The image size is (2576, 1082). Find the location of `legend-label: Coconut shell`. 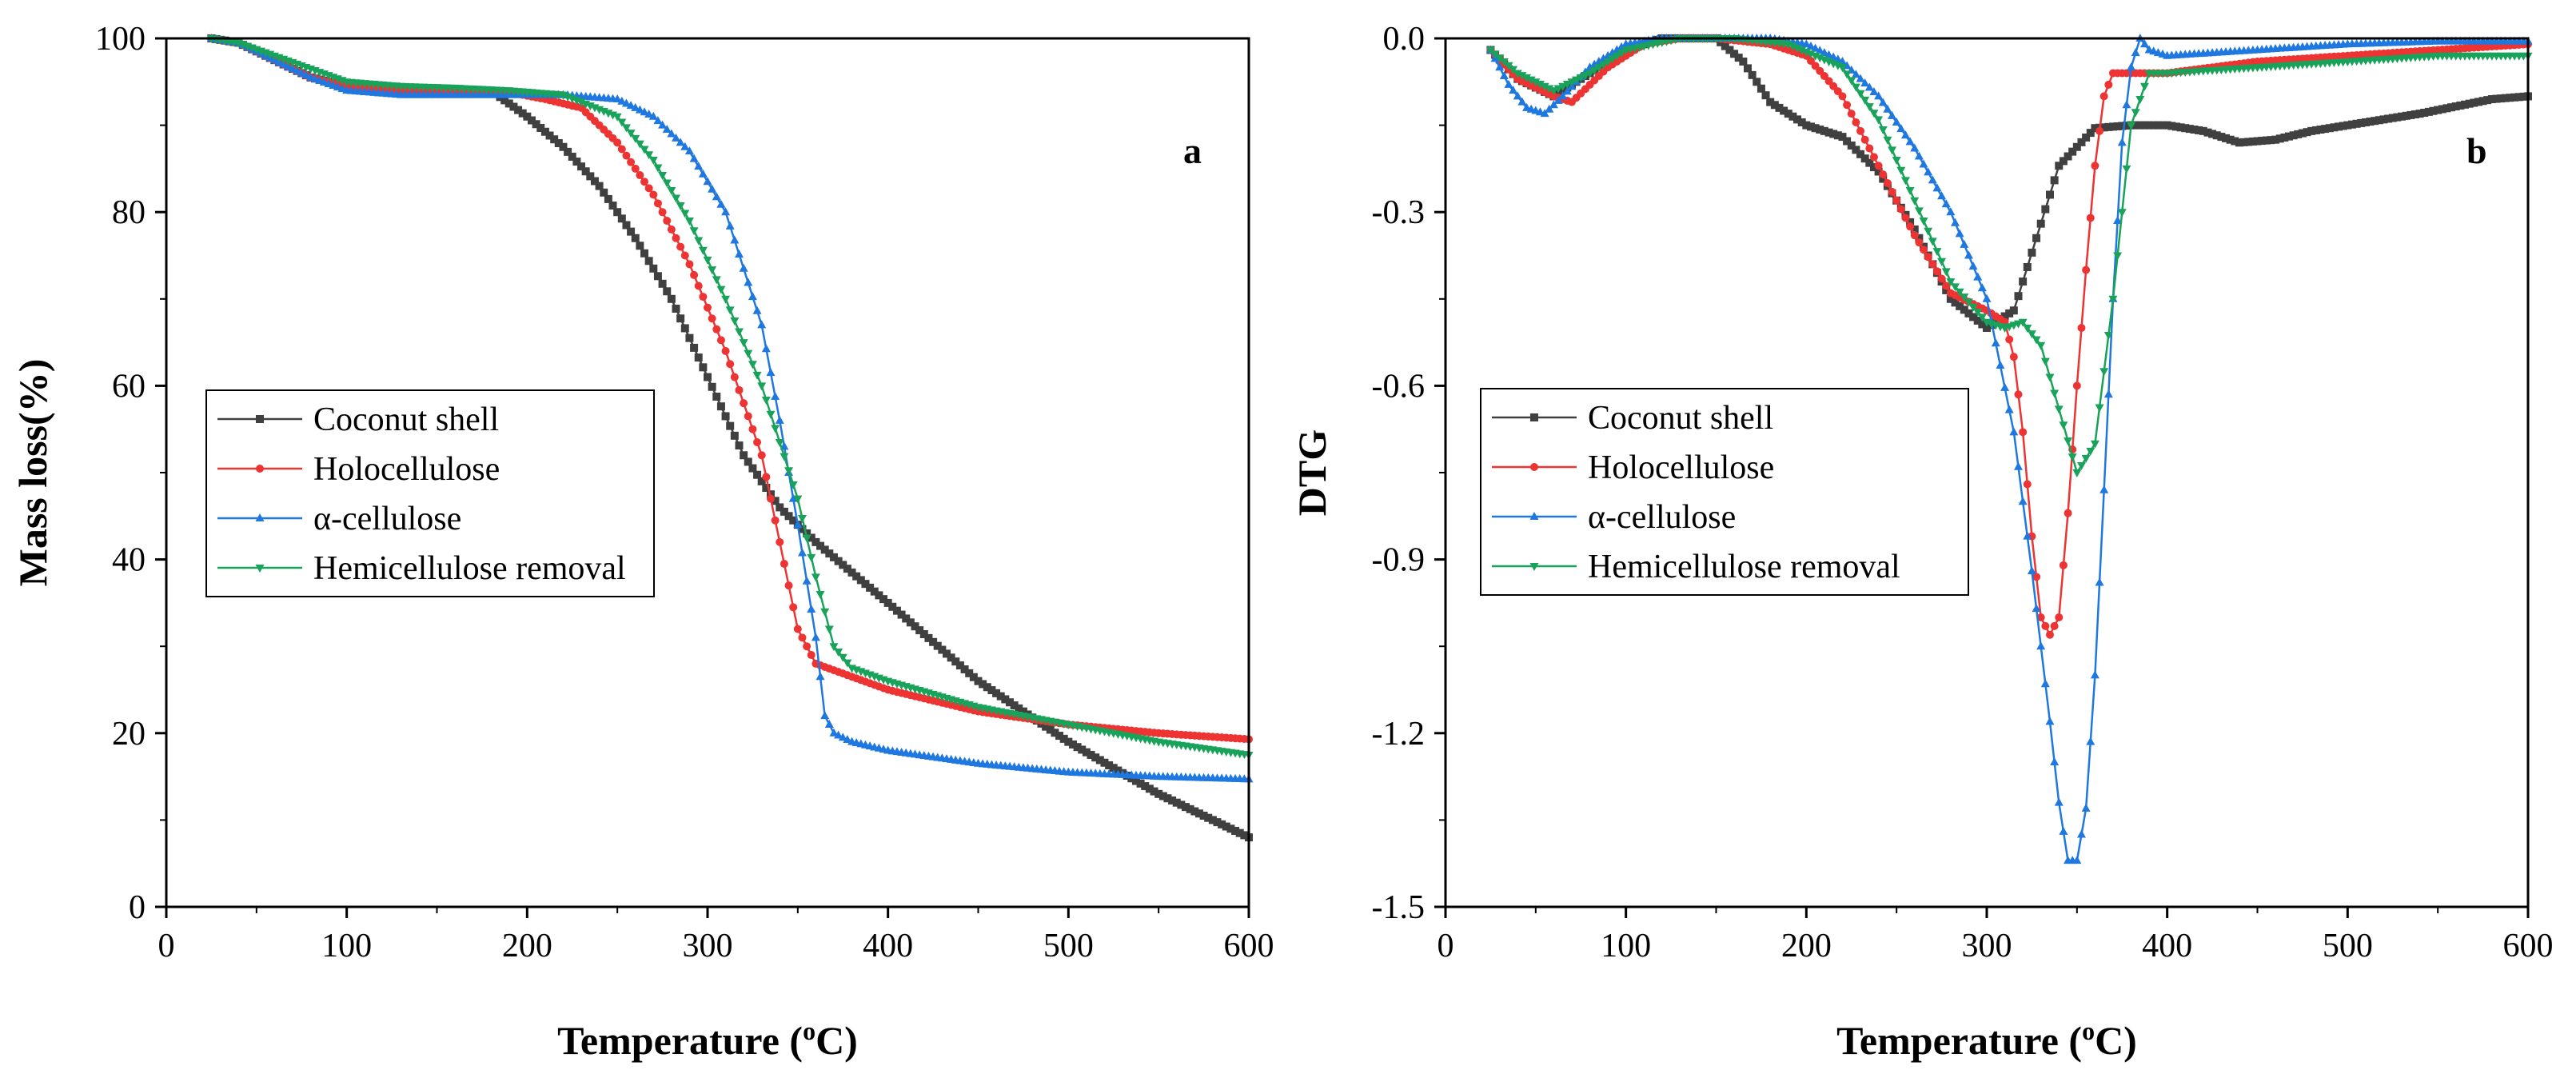

legend-label: Coconut shell is located at coordinates (406, 419).